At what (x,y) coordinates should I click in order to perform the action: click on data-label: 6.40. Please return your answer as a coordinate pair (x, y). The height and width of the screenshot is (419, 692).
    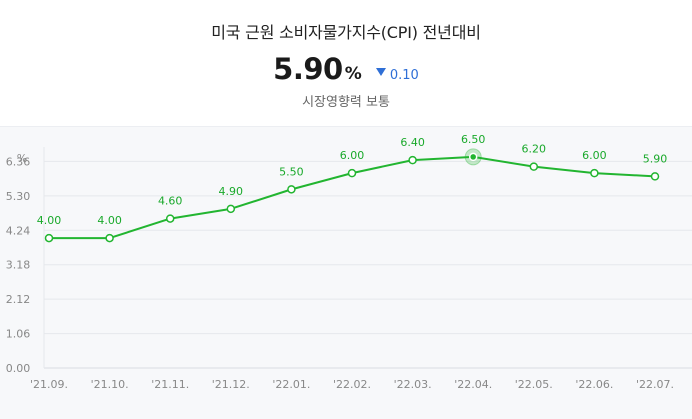
    Looking at the image, I should click on (412, 142).